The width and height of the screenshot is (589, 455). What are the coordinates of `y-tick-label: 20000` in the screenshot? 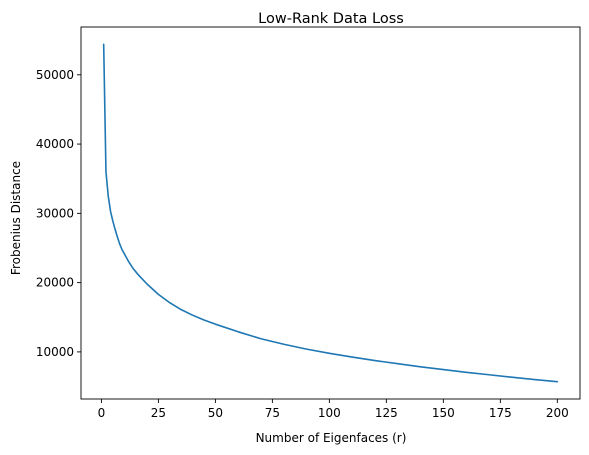 It's located at (55, 283).